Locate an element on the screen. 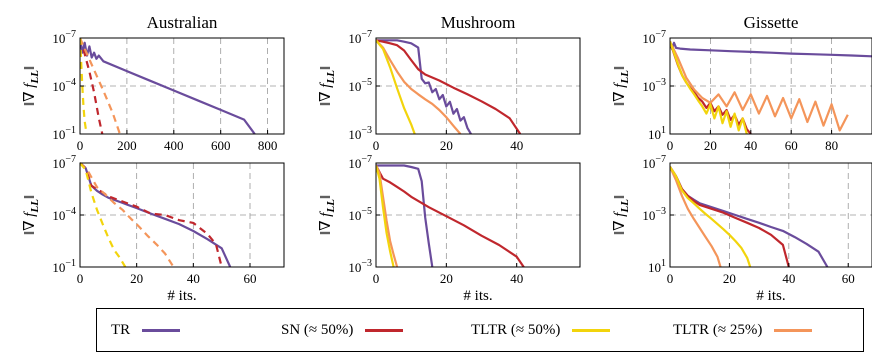 This screenshot has width=872, height=356. legend-label-tltr25: TLTR (≈ 25%) is located at coordinates (718, 329).